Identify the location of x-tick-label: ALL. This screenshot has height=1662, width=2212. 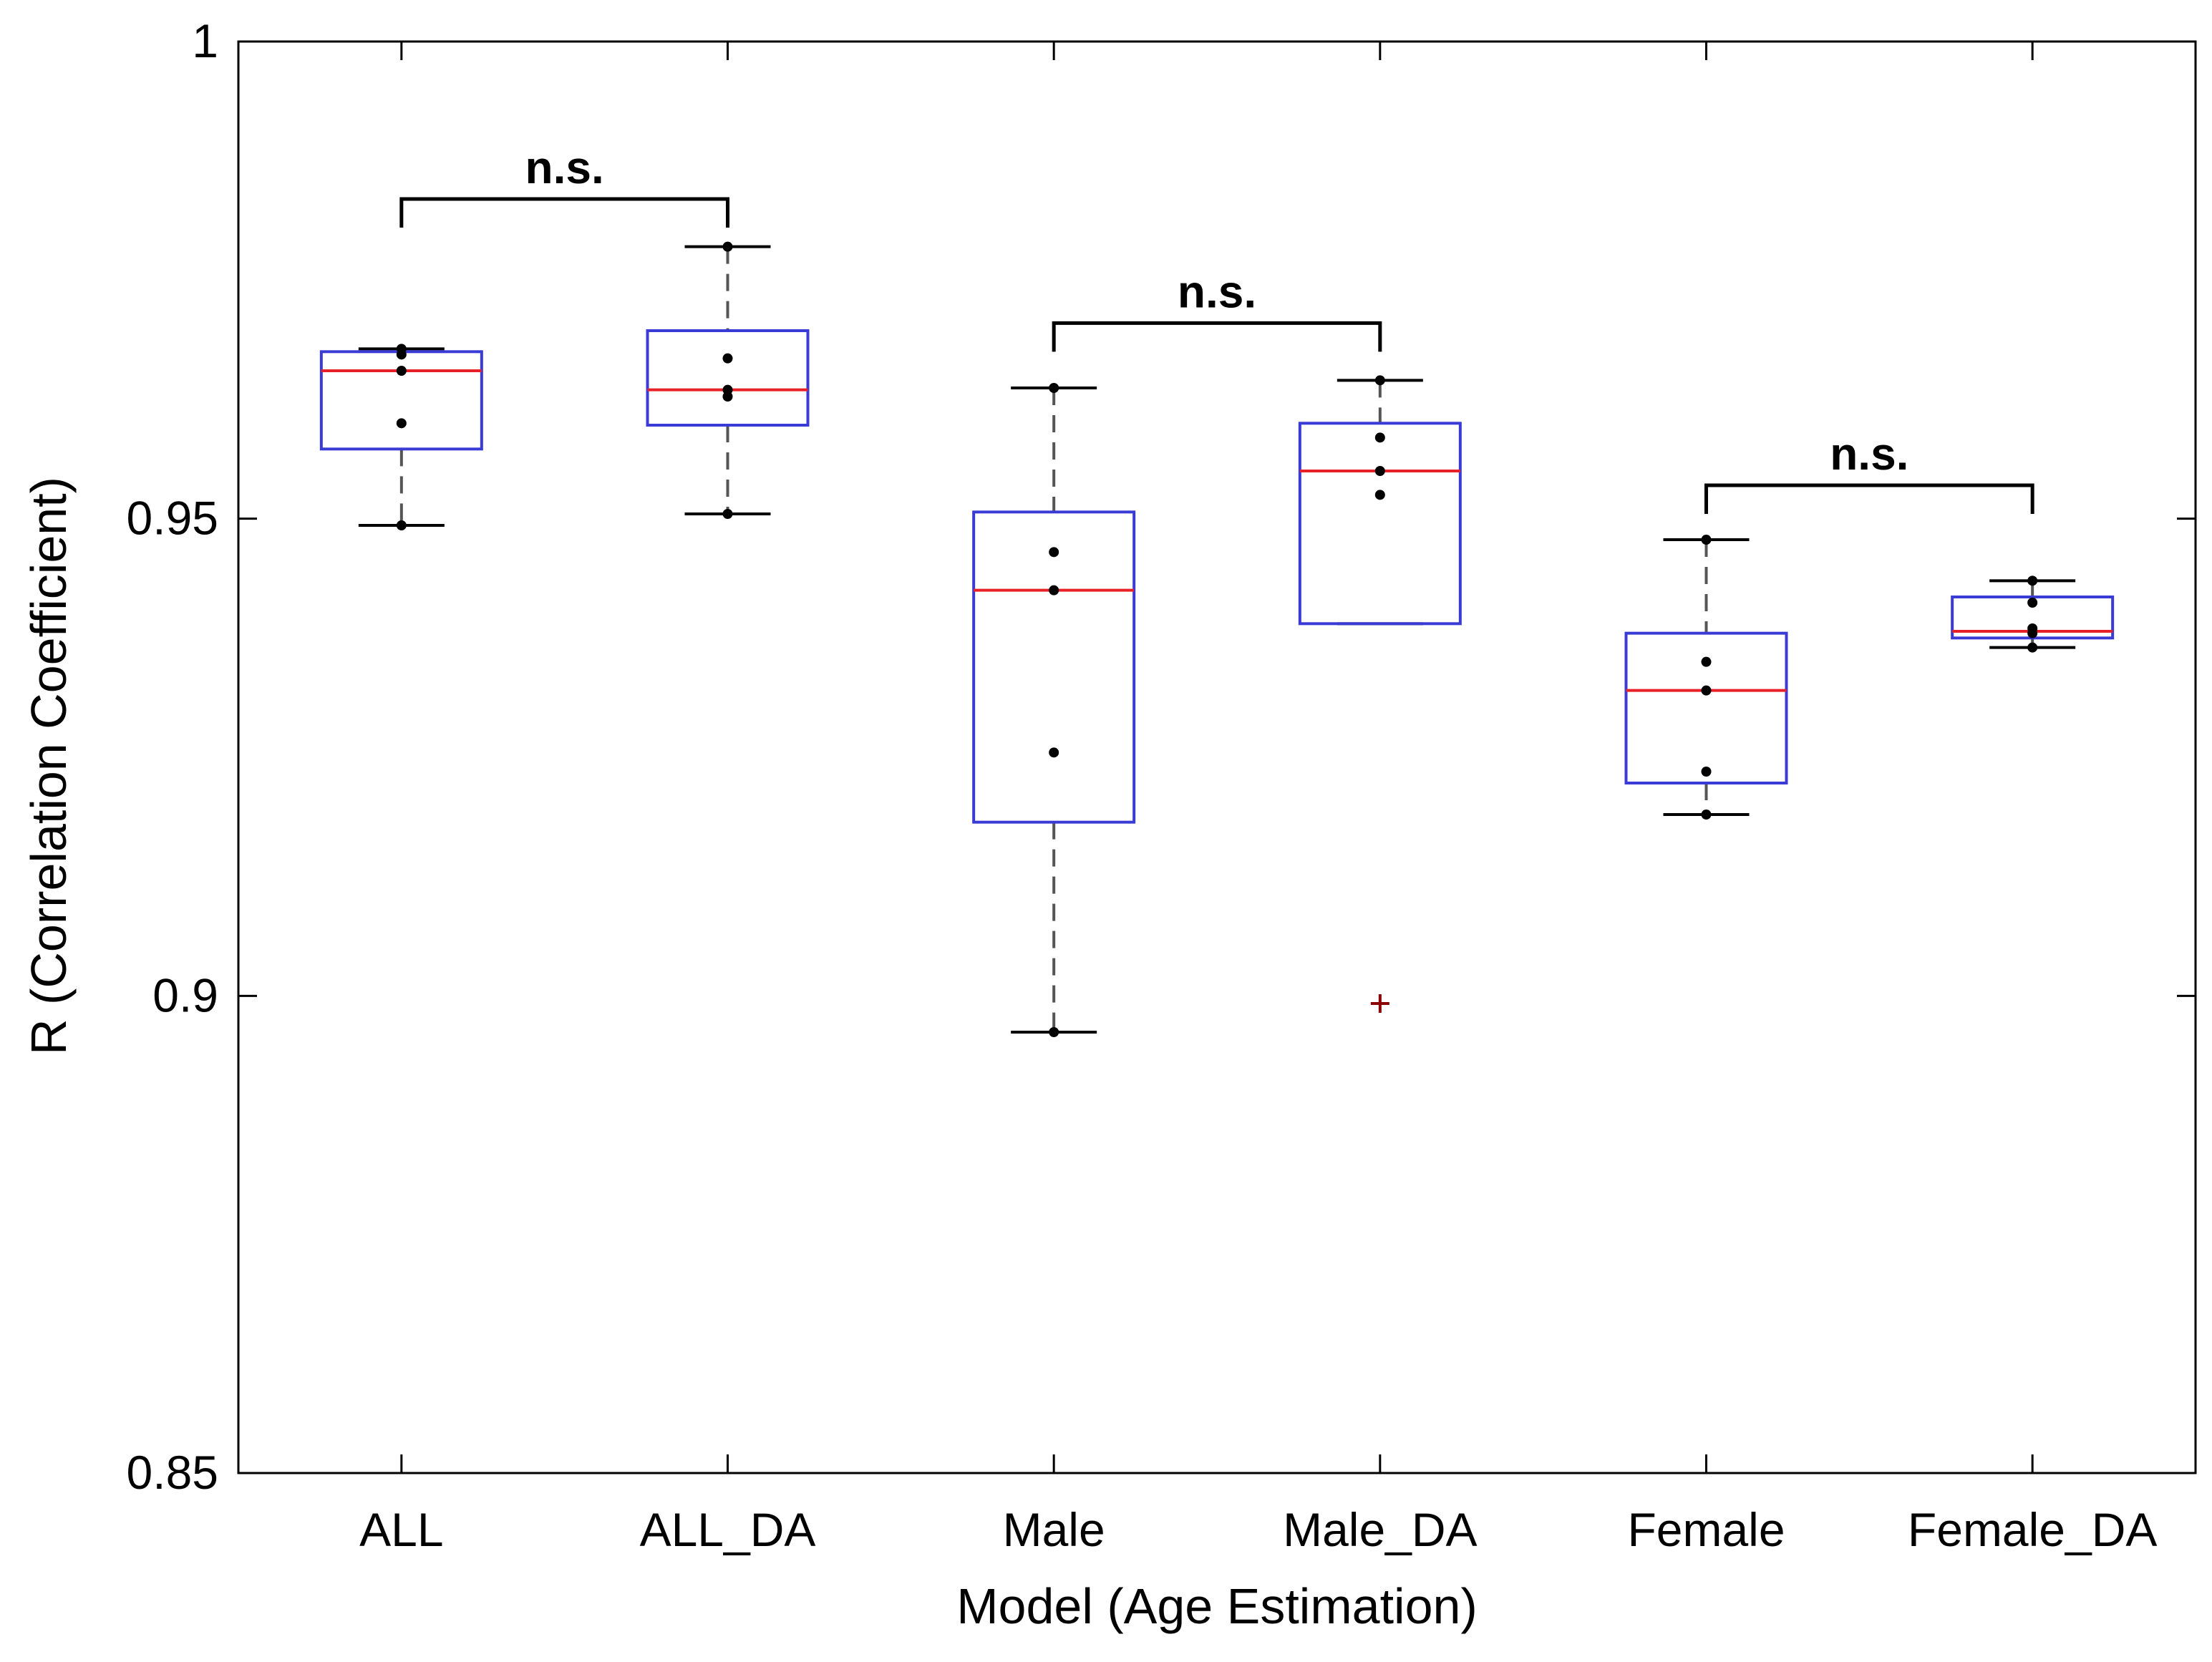
(401, 1529).